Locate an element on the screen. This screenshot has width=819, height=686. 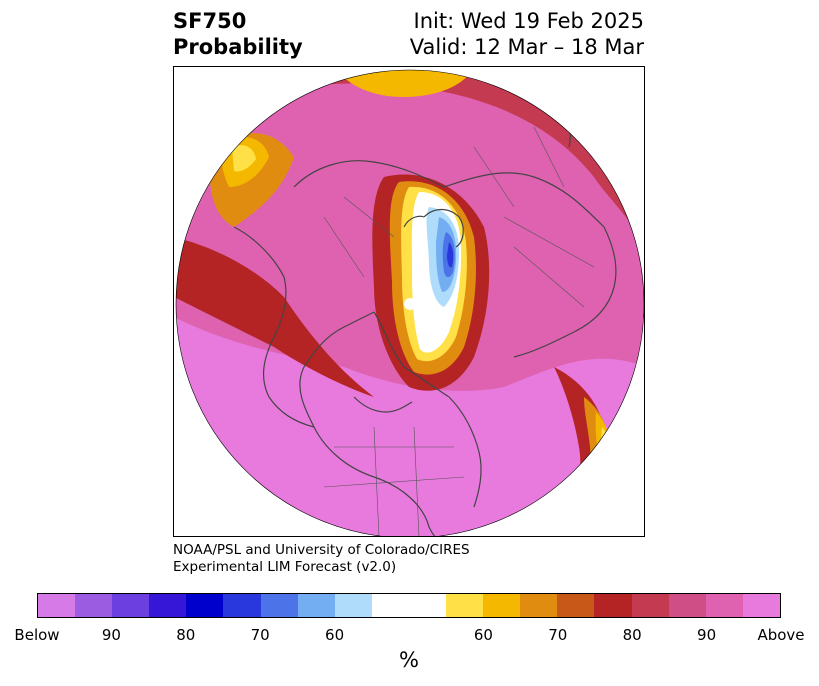
title-quantity: Probability is located at coordinates (238, 47).